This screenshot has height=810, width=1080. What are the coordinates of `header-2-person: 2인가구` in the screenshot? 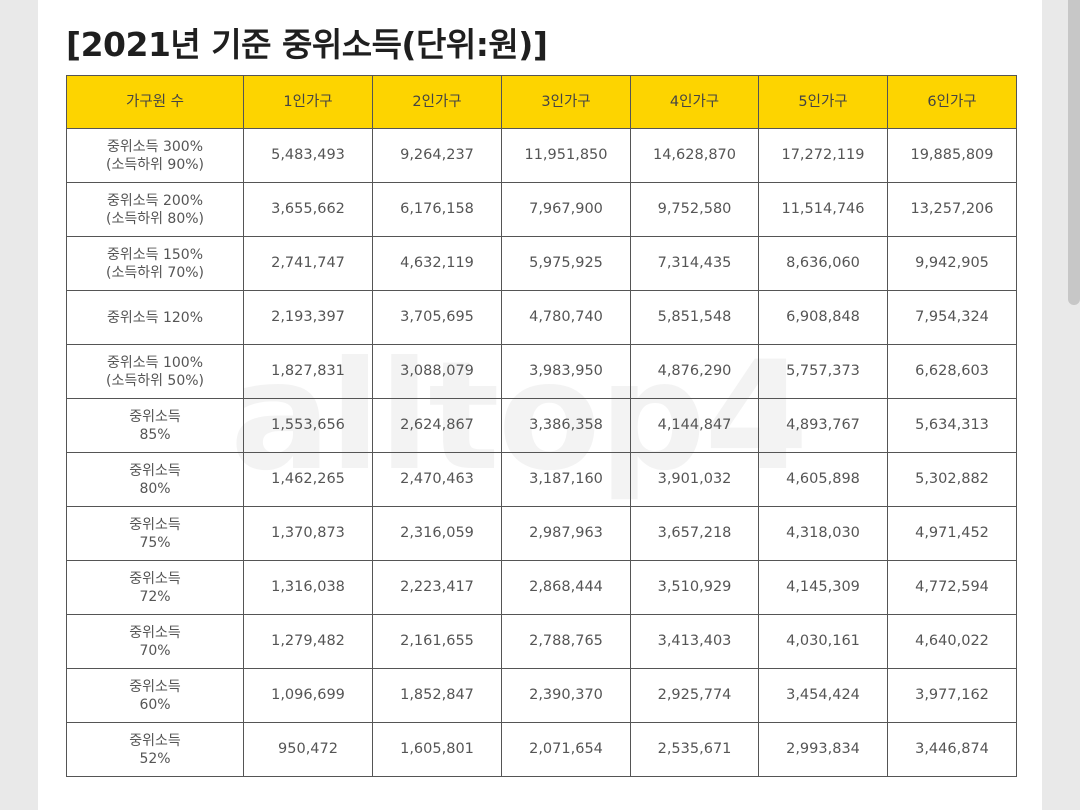 It's located at (437, 102).